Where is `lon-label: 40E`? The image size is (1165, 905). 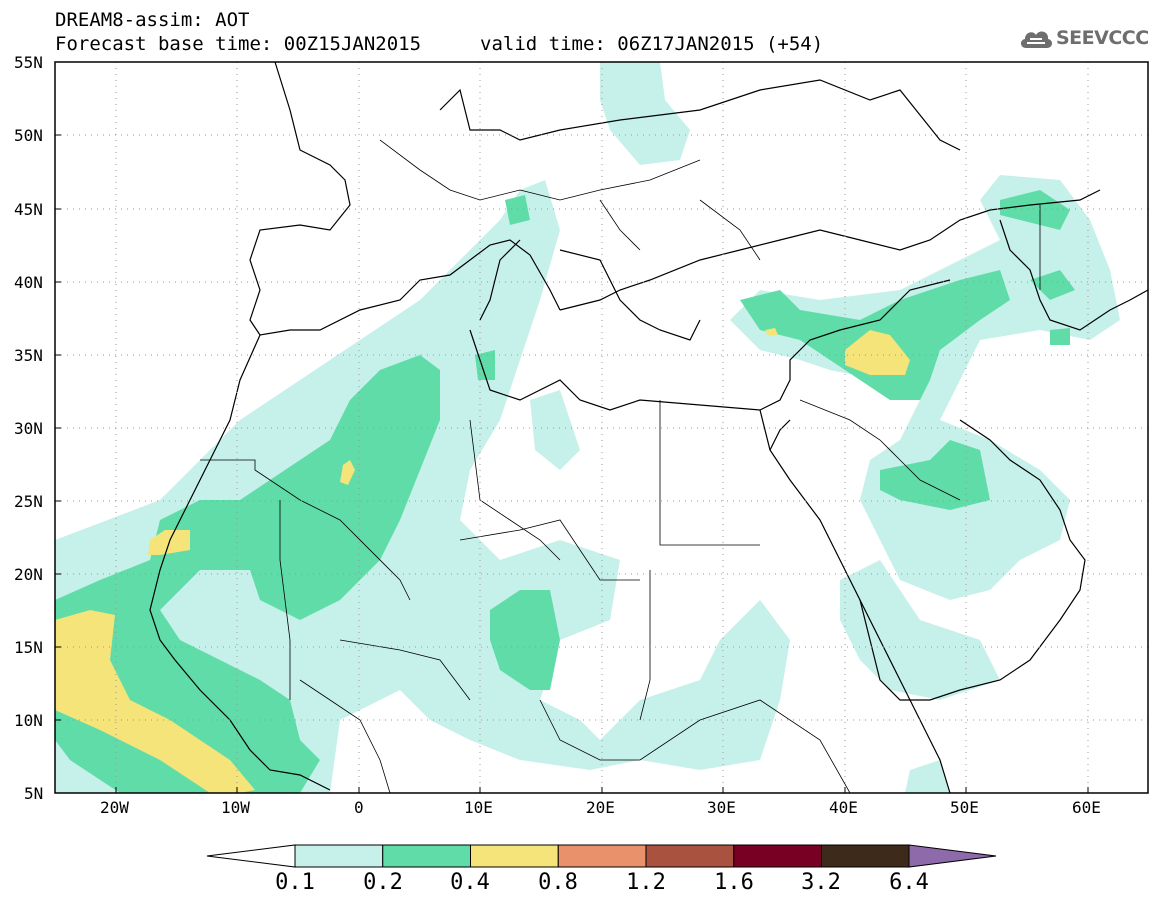
lon-label: 40E is located at coordinates (843, 807).